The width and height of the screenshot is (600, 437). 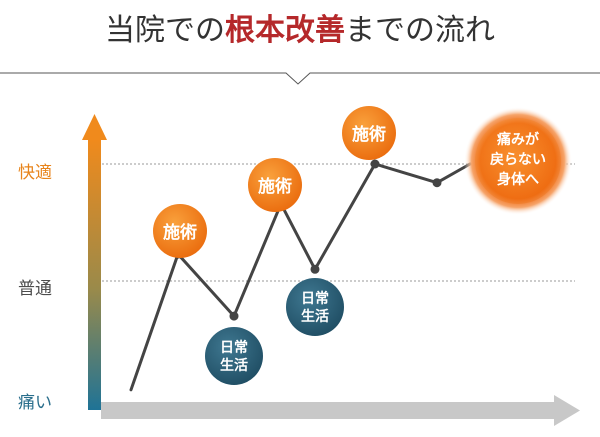 I want to click on treatment-bubble-3: 施術, so click(x=369, y=133).